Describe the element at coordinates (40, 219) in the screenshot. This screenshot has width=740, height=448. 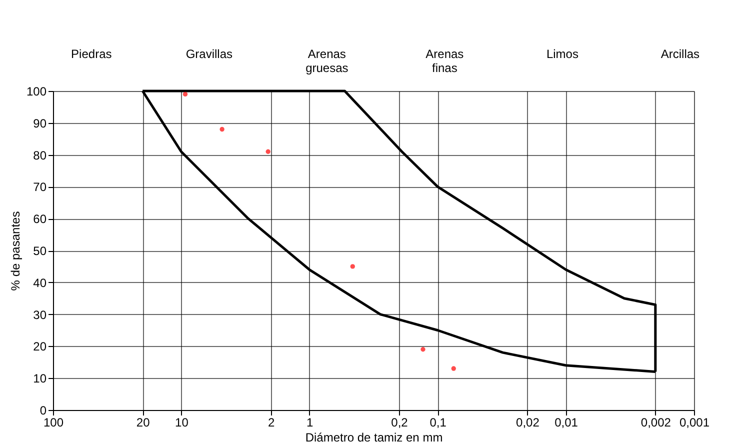
I see `y-tick-label: 60` at that location.